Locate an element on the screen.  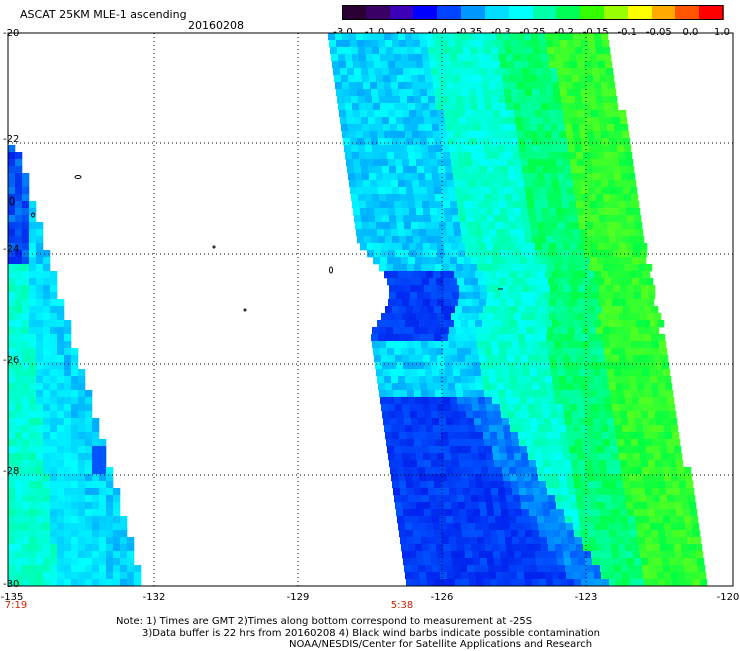
map-date: 20160208 is located at coordinates (216, 25).